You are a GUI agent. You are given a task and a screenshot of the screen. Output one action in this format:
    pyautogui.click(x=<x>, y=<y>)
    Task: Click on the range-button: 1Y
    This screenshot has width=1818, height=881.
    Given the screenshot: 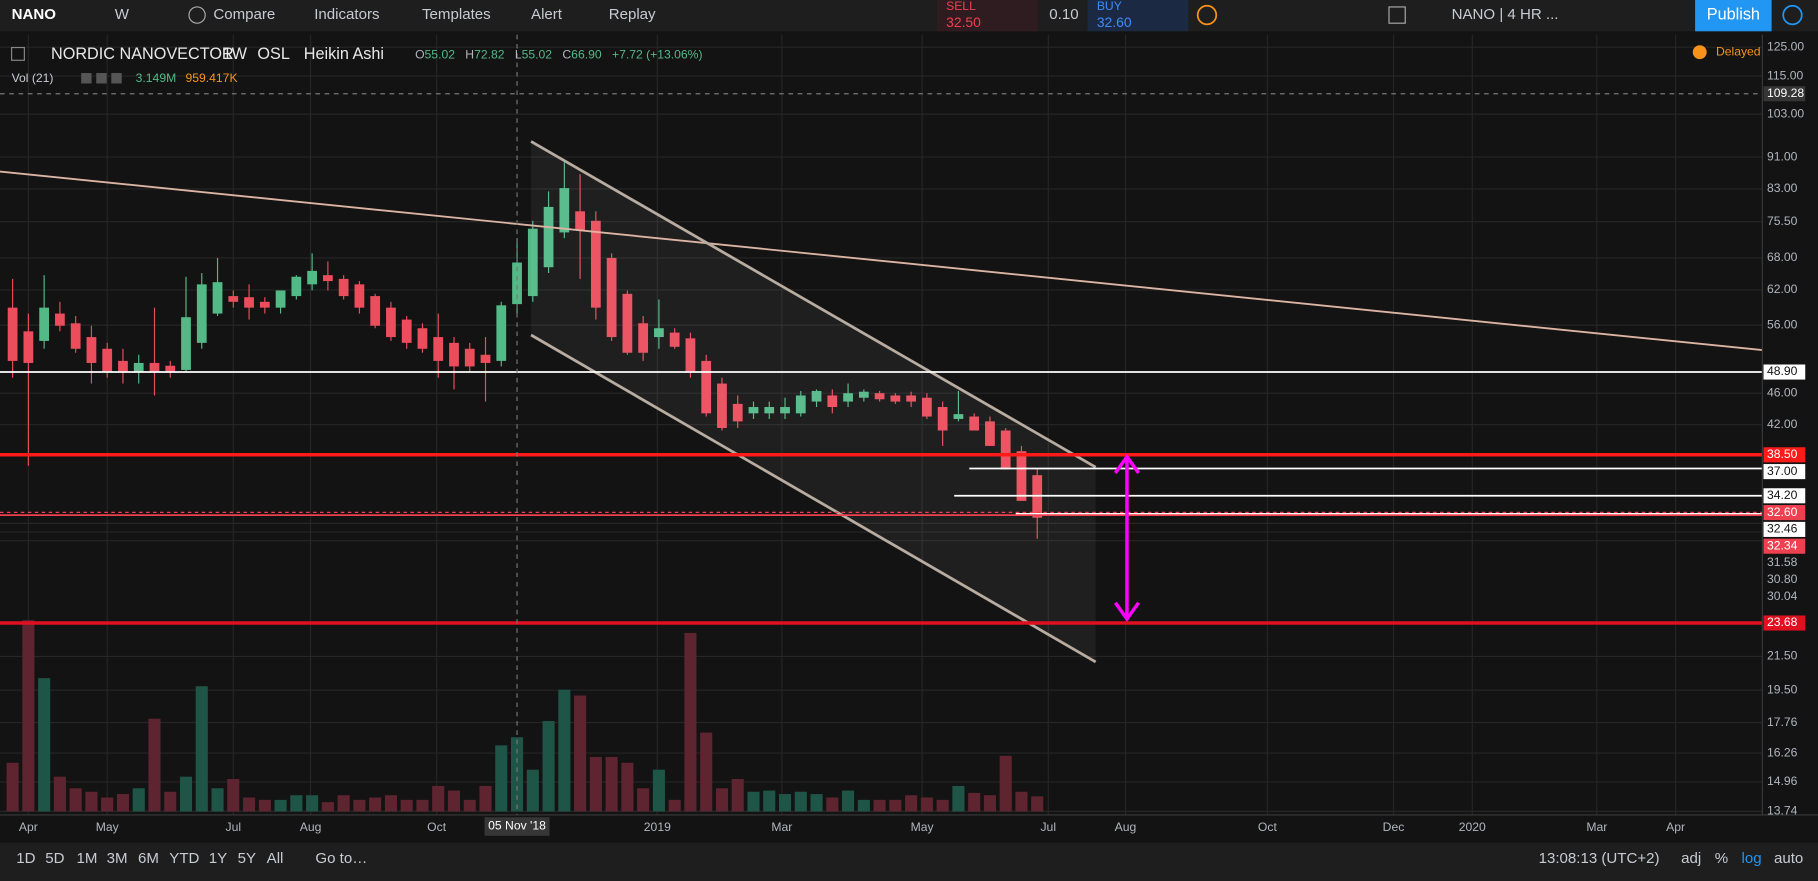 What is the action you would take?
    pyautogui.click(x=218, y=858)
    